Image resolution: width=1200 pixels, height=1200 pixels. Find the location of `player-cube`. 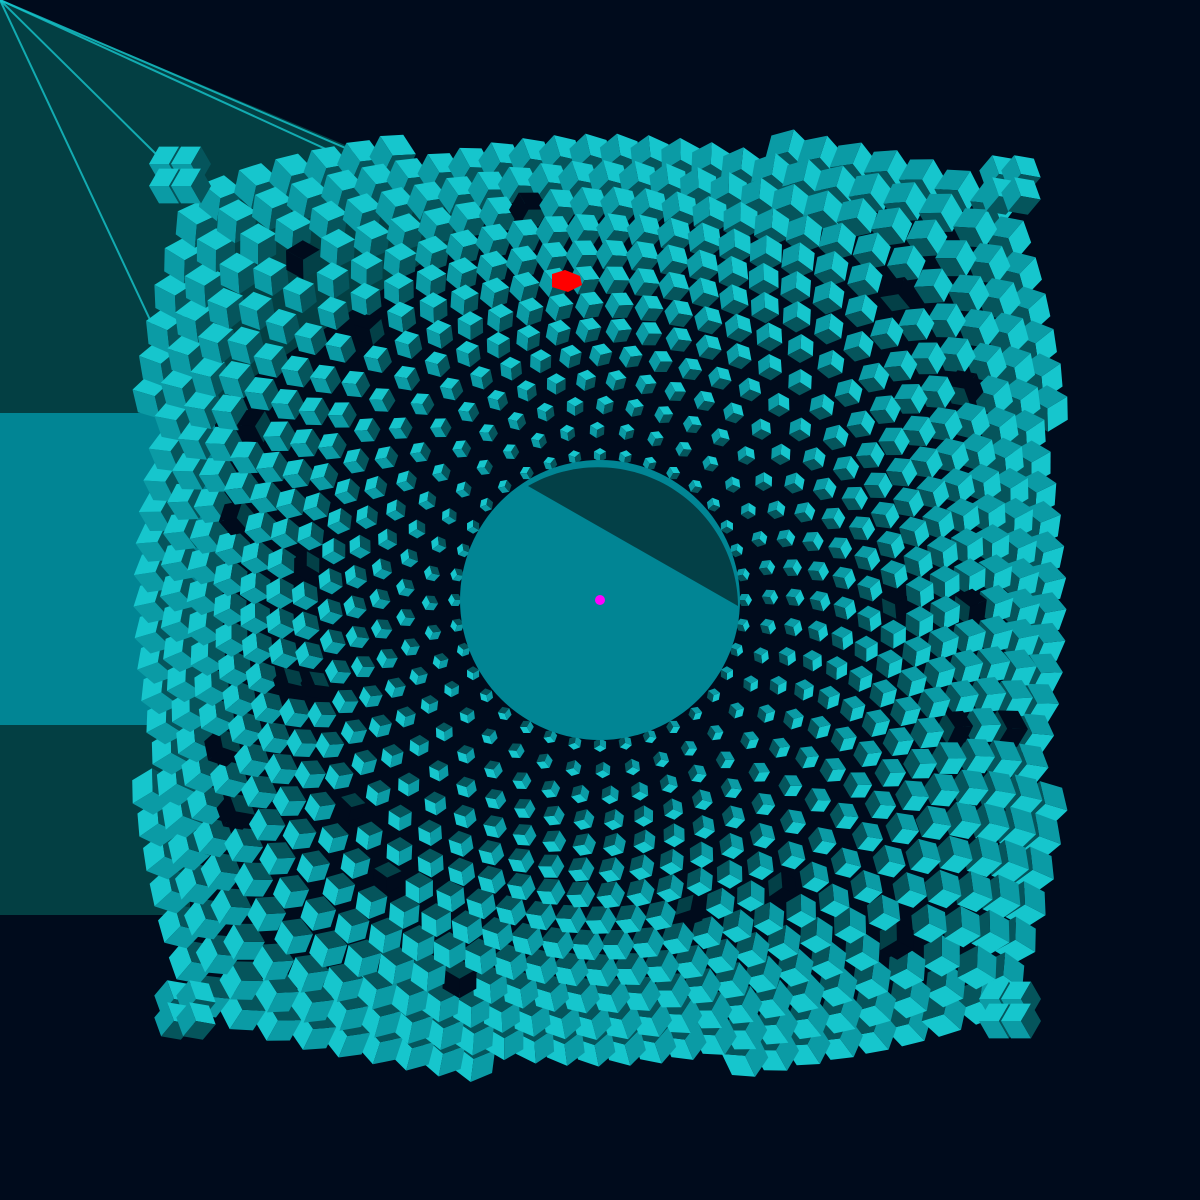

player-cube is located at coordinates (567, 281).